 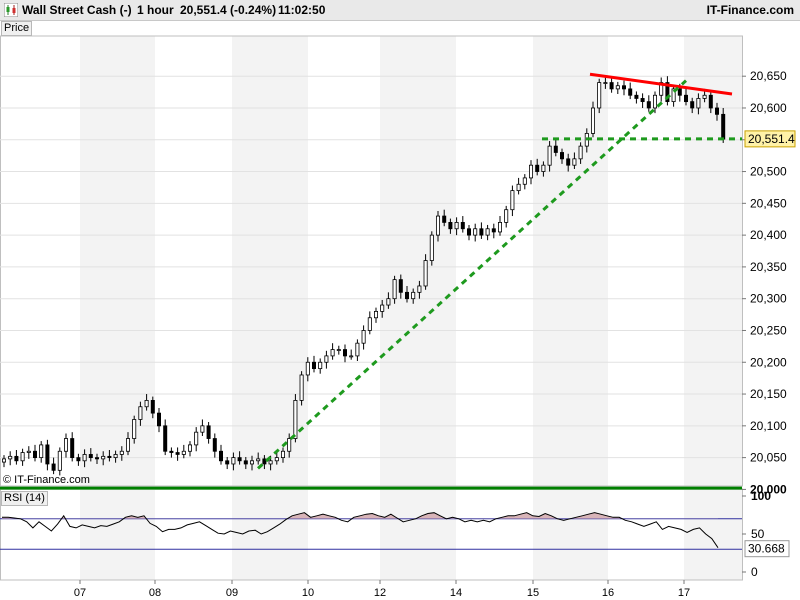 I want to click on price-tick-label: 20,500, so click(x=768, y=172).